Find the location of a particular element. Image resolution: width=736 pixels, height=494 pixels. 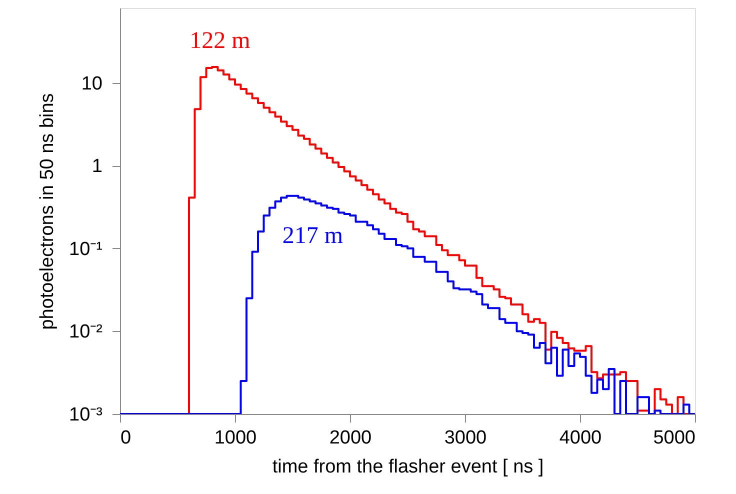

y-tick-label: 10⁻³ is located at coordinates (85, 415).